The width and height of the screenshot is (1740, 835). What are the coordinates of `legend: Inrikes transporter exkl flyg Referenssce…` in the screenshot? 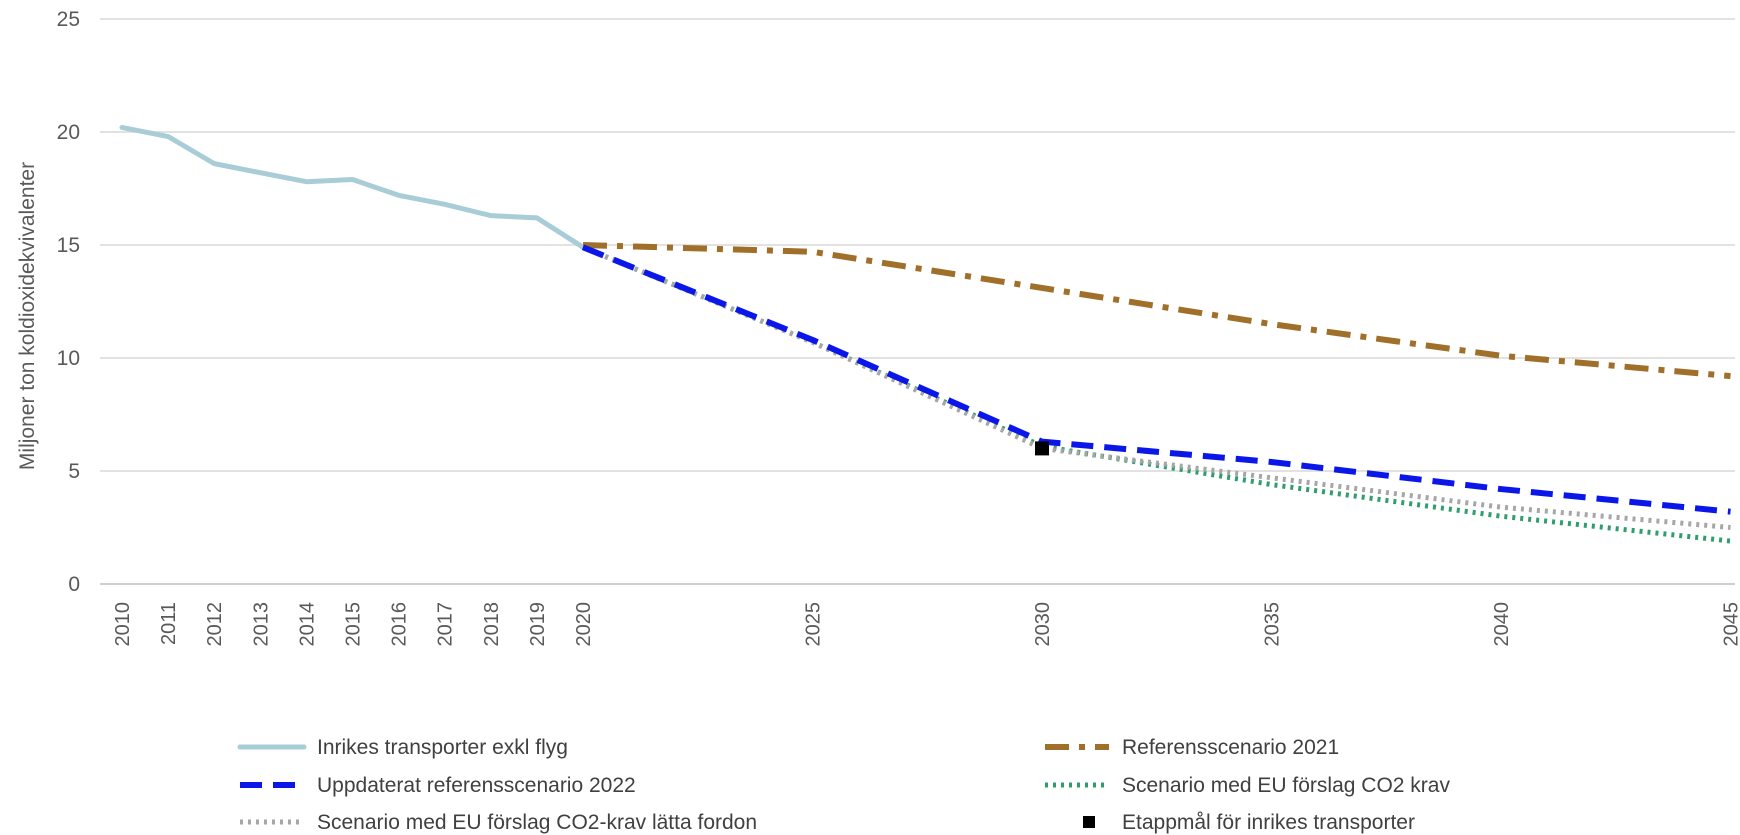 It's located at (843, 785).